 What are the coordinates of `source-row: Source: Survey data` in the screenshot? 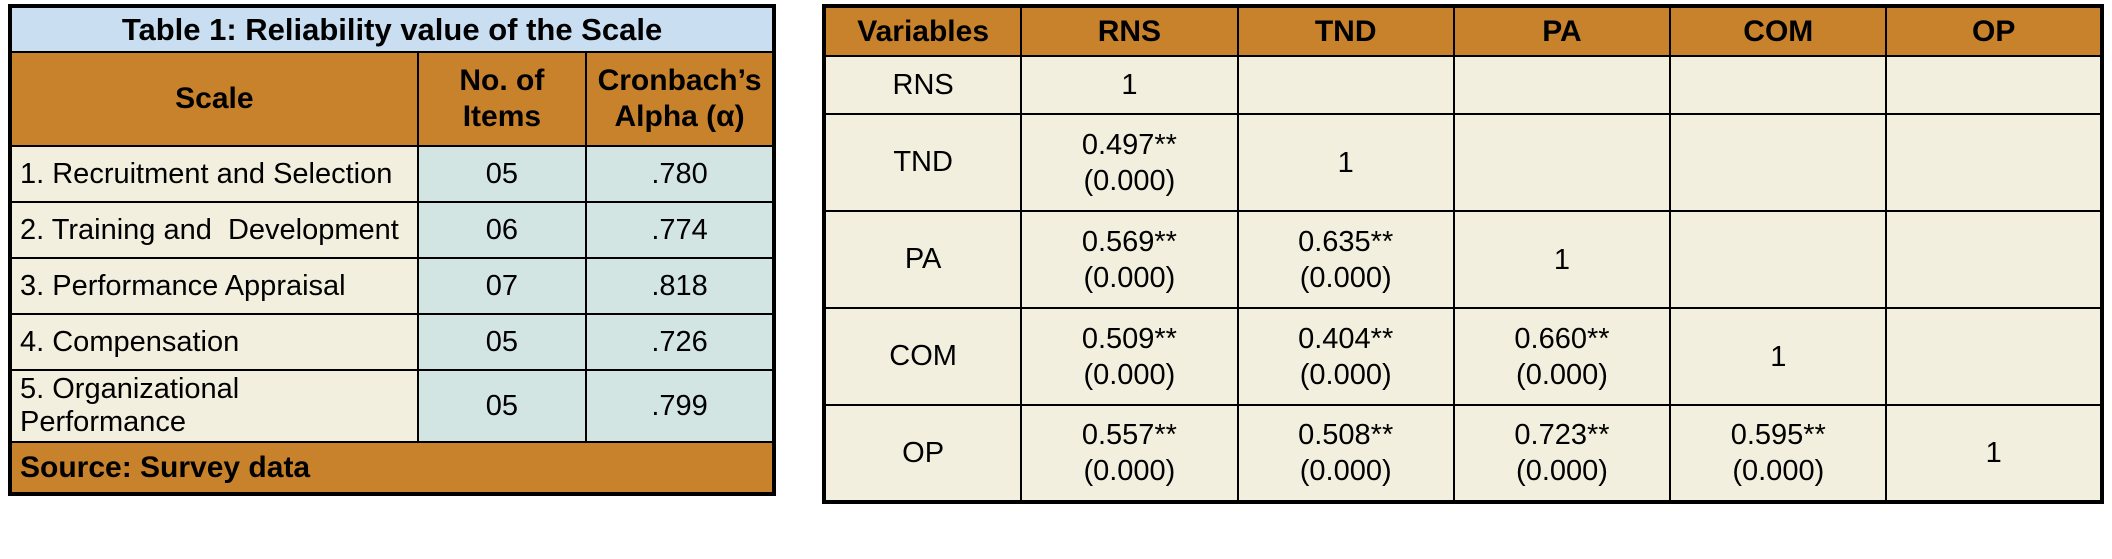 It's located at (392, 468).